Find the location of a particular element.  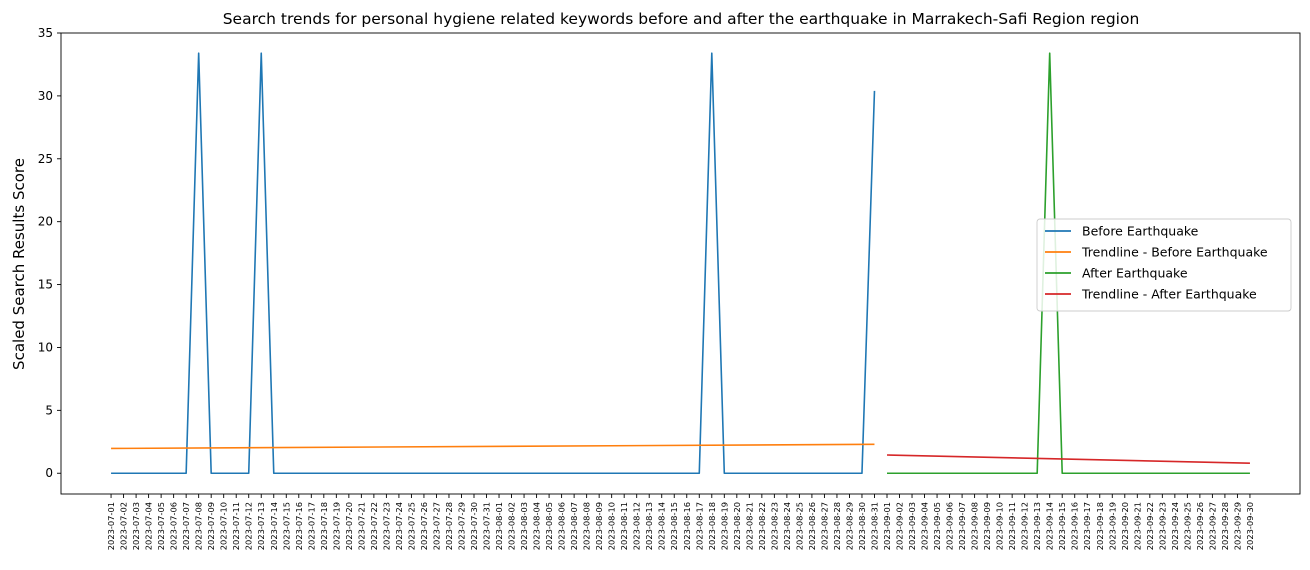

x-tick-label: 2023-07-05 is located at coordinates (161, 526).